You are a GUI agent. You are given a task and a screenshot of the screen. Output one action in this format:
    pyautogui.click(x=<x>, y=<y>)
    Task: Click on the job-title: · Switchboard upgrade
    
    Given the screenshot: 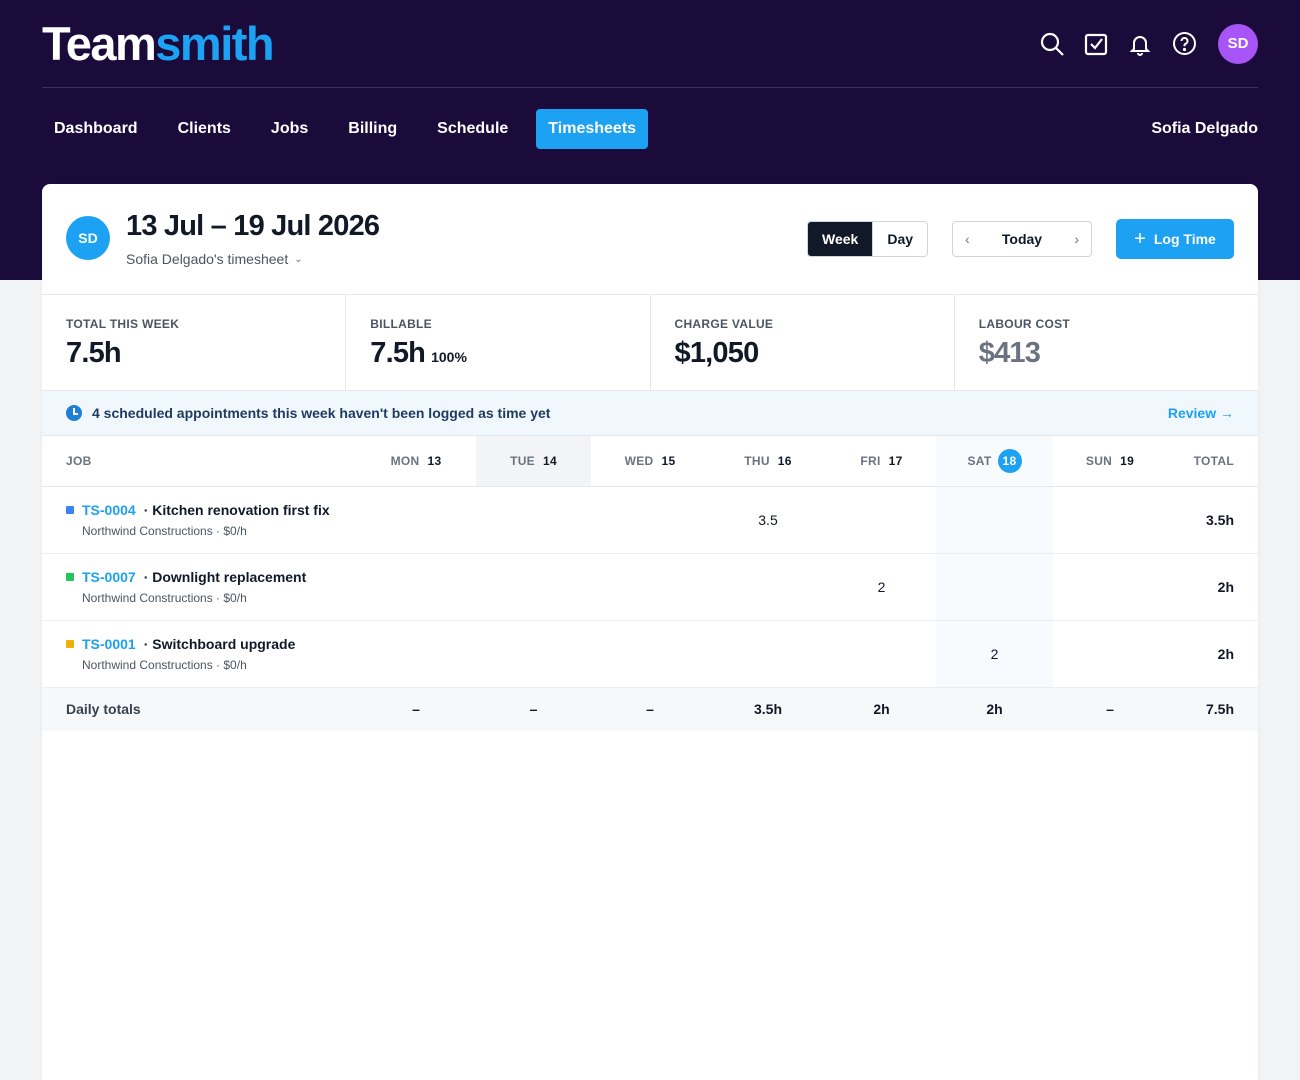 What is the action you would take?
    pyautogui.click(x=219, y=643)
    